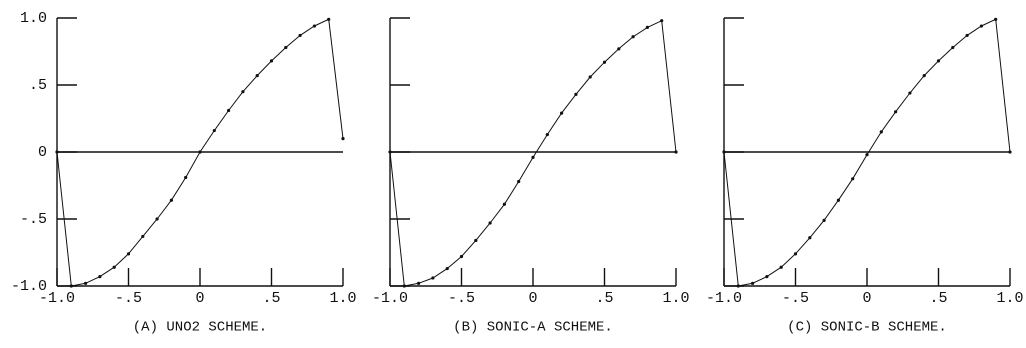 The image size is (1026, 348). What do you see at coordinates (42, 152) in the screenshot?
I see `y-tick-label: 0` at bounding box center [42, 152].